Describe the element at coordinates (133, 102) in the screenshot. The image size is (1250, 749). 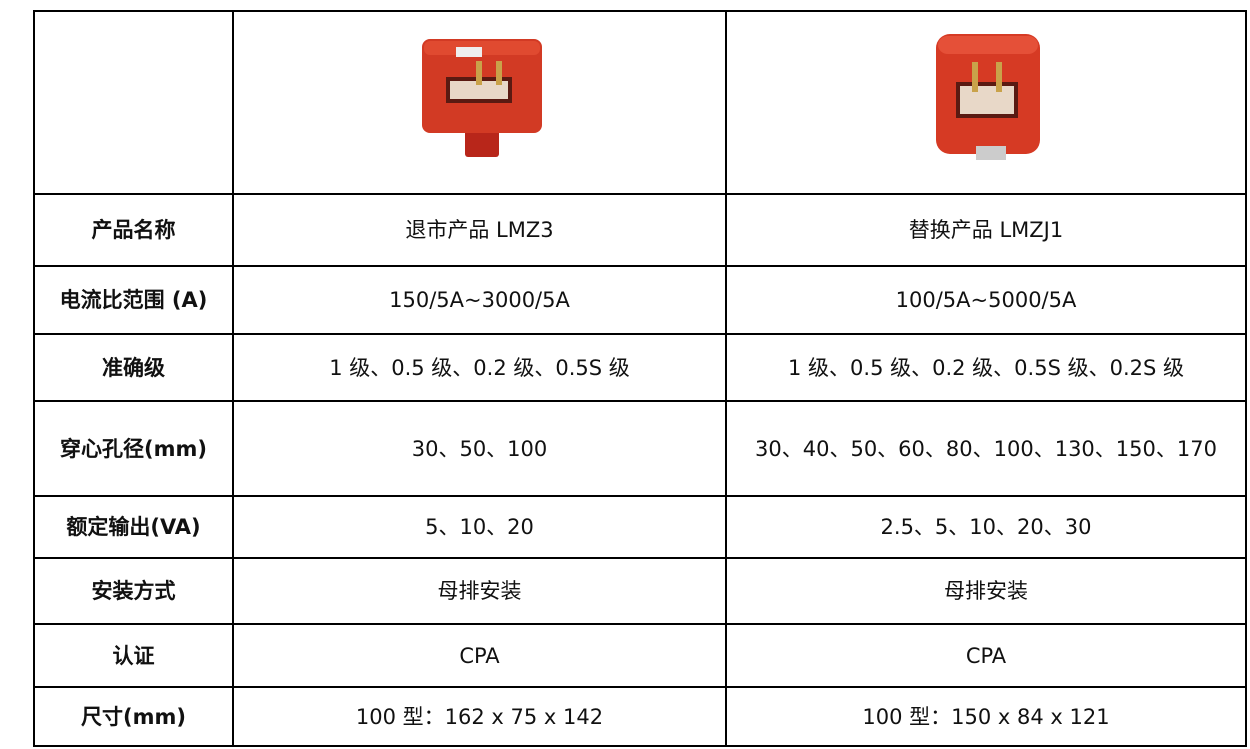
I see `empty-cell` at that location.